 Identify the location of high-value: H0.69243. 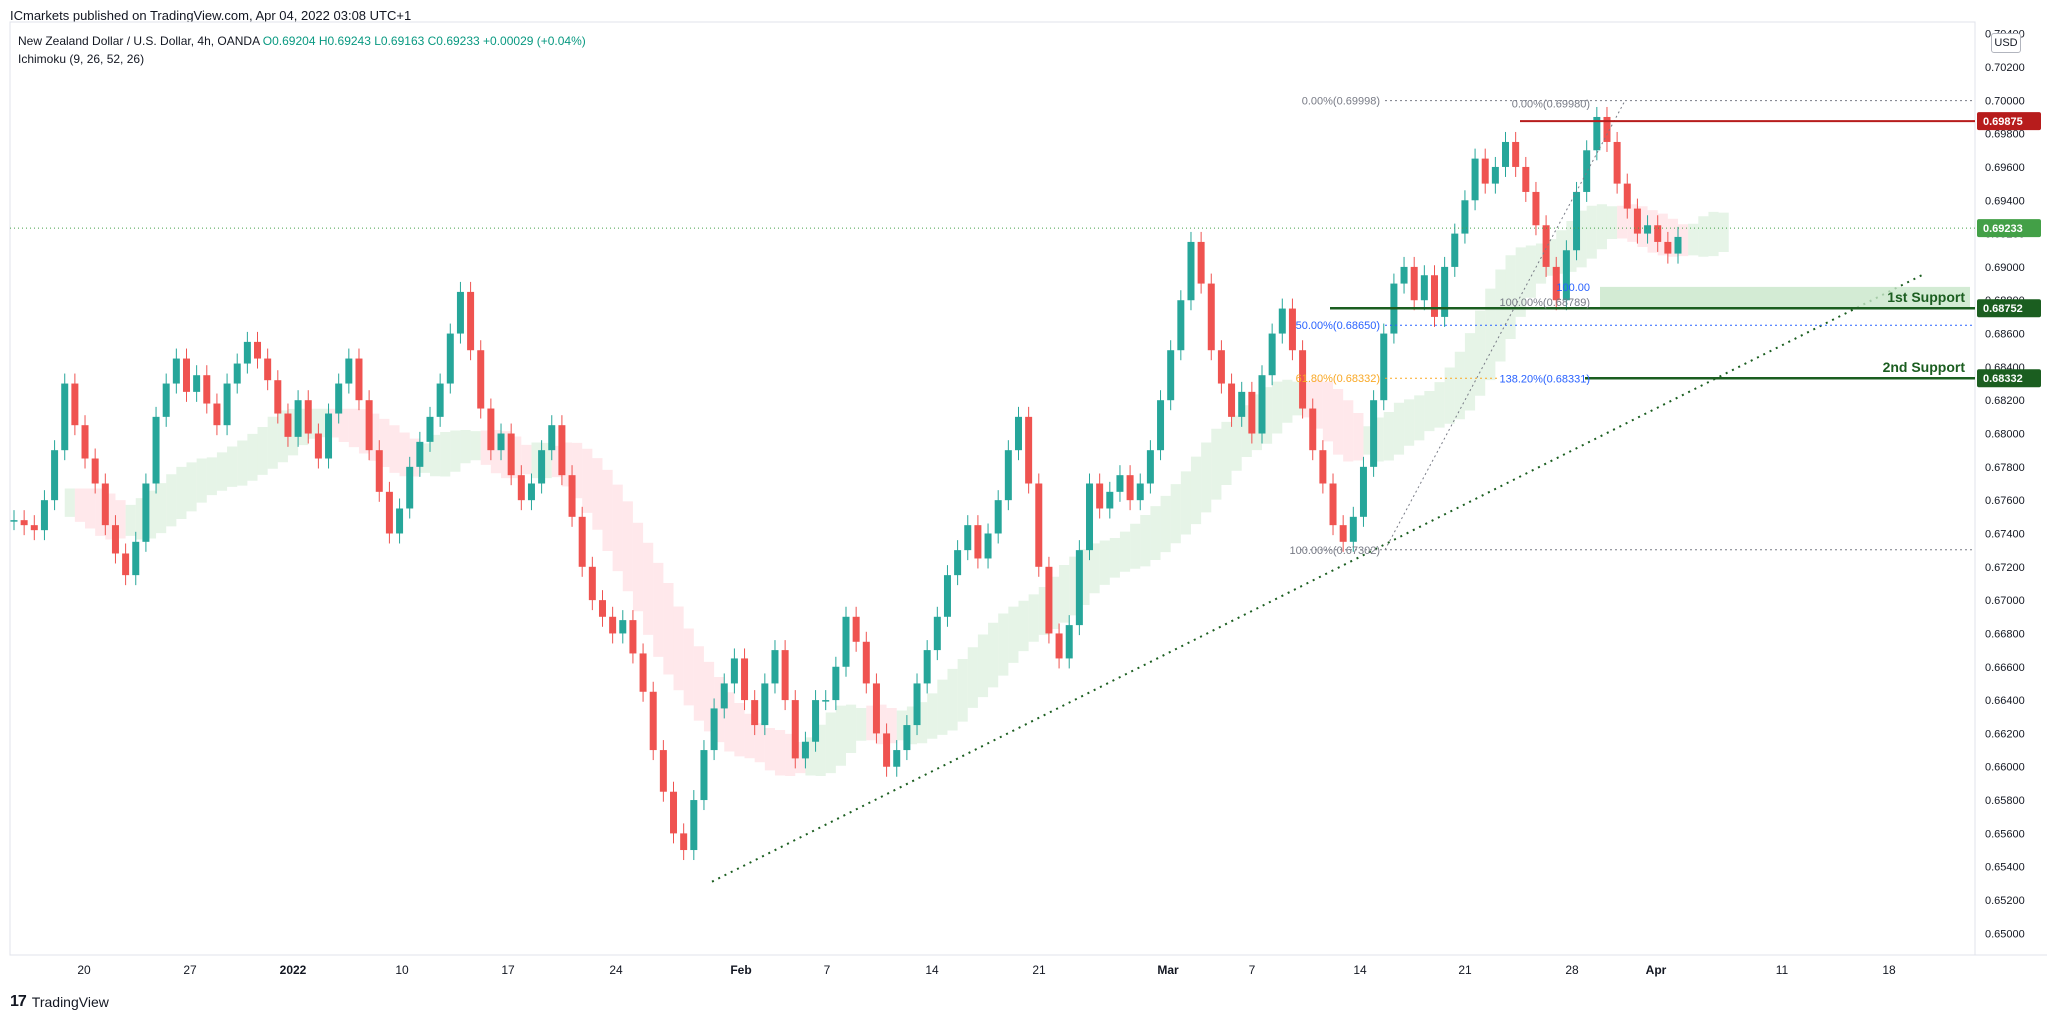
(344, 41).